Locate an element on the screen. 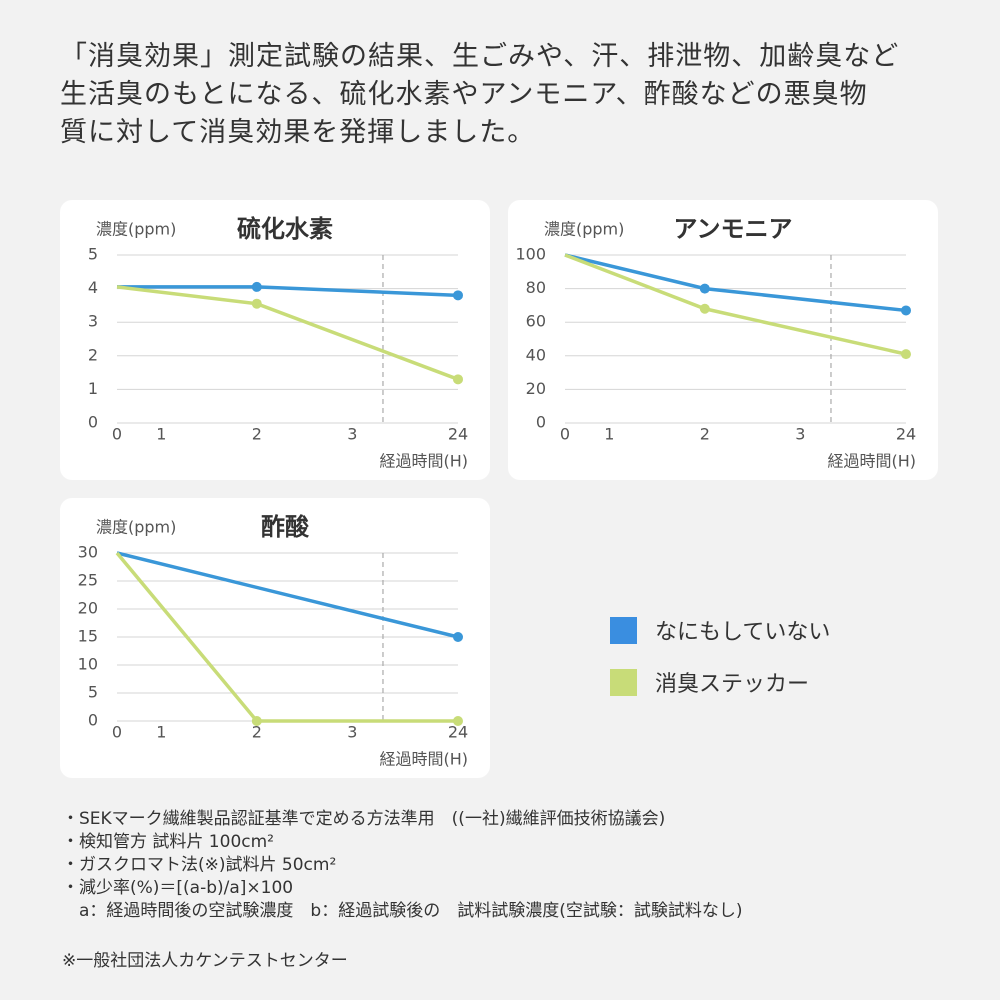  y-tick-label: 10 is located at coordinates (88, 664).